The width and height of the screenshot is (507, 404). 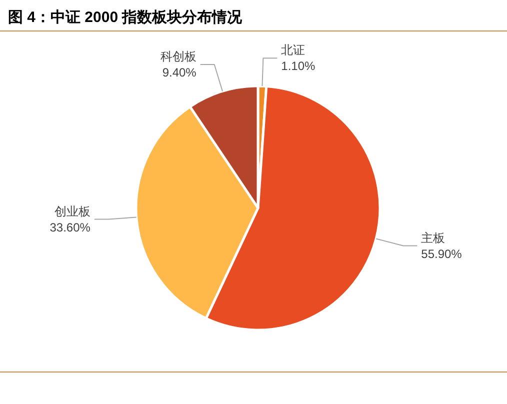 I want to click on data-label: 33.60%, so click(x=70, y=227).